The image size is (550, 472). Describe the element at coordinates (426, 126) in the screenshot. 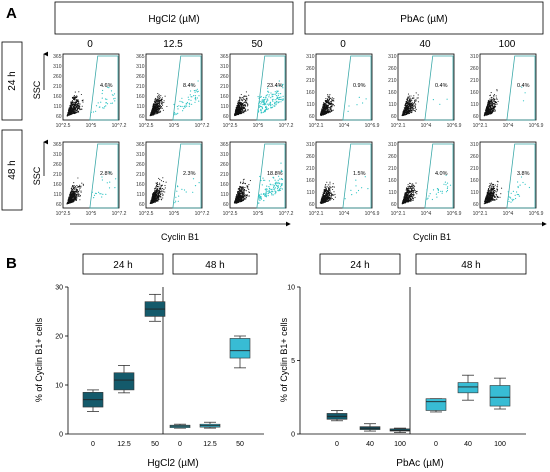

I see `x-tick-label: 10^4` at that location.